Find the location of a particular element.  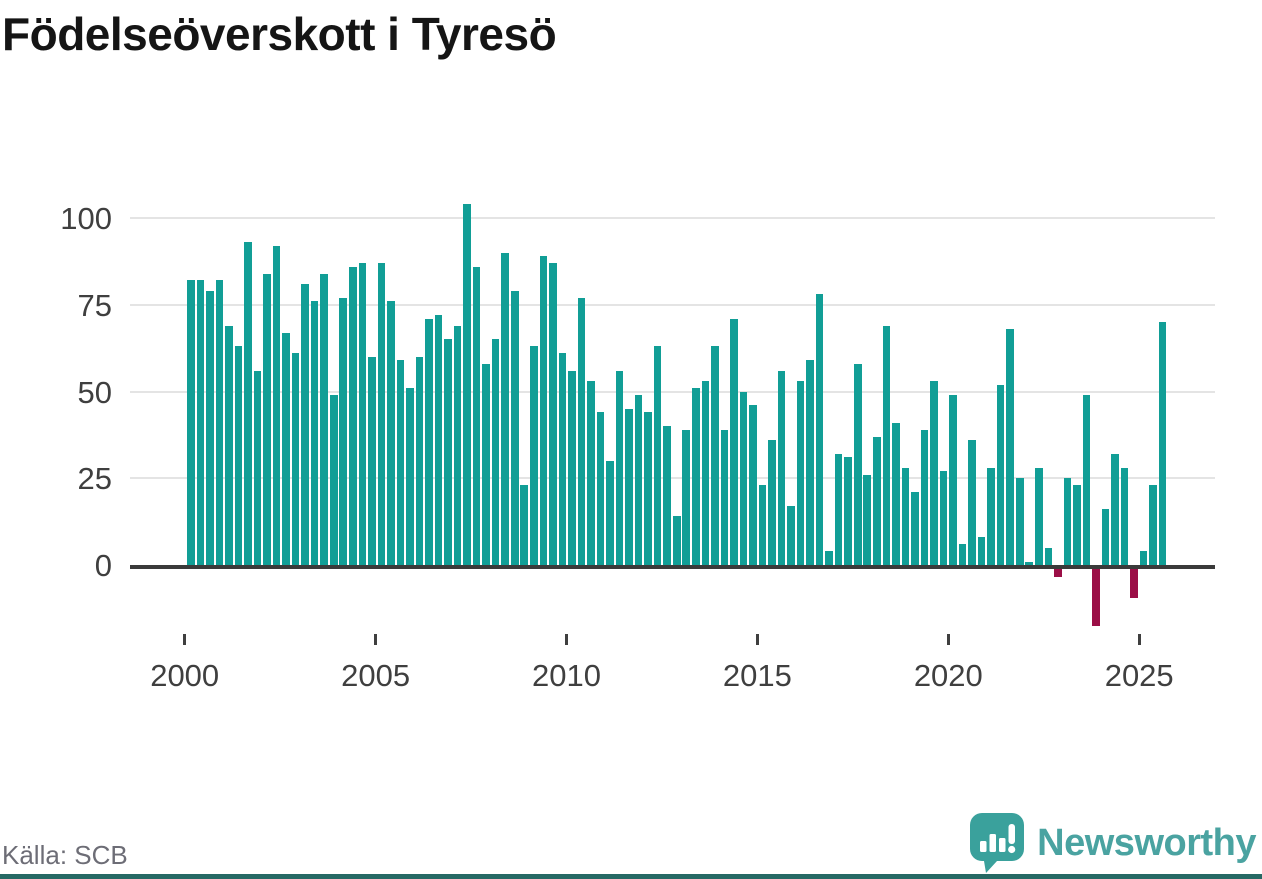

bar-2017Q3 is located at coordinates (857, 464).